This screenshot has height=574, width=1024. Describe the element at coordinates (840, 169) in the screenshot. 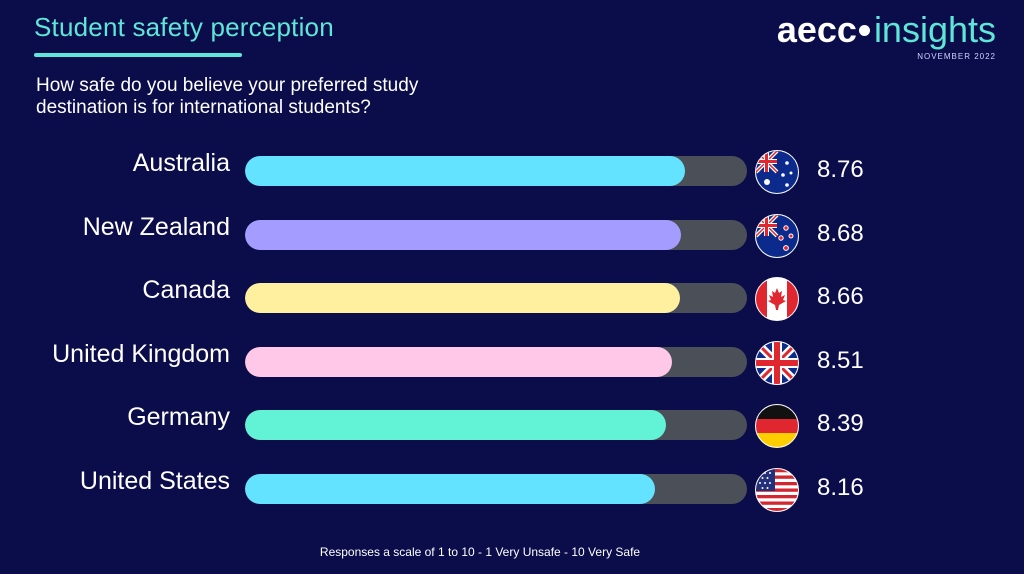

I see `value-label: 8.76` at that location.